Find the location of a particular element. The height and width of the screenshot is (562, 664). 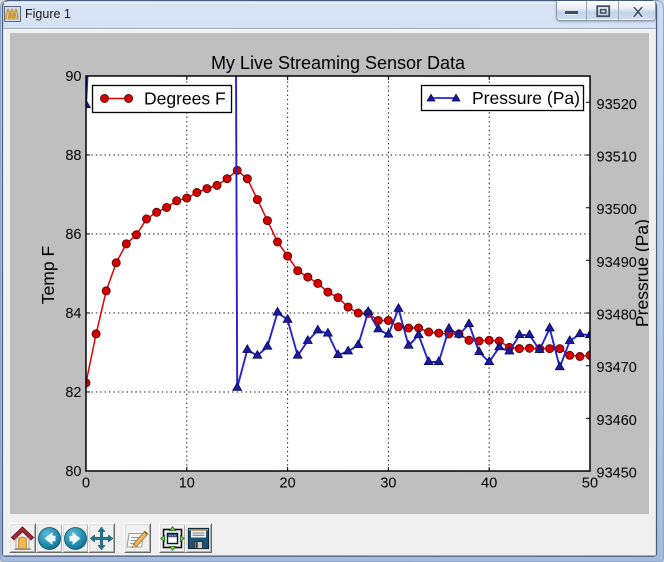

svg-text: 30 is located at coordinates (388, 484).